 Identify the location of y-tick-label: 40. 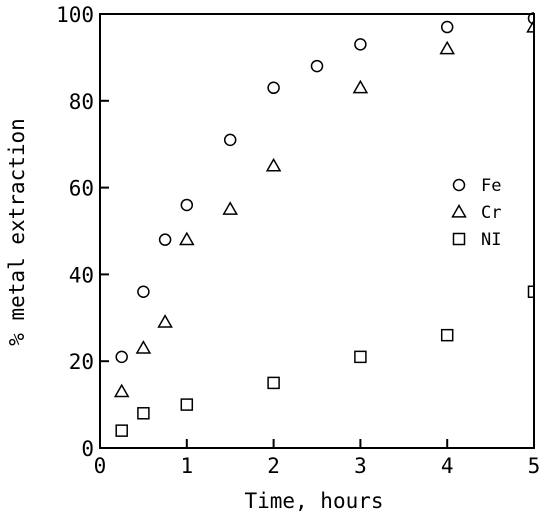
(81, 275).